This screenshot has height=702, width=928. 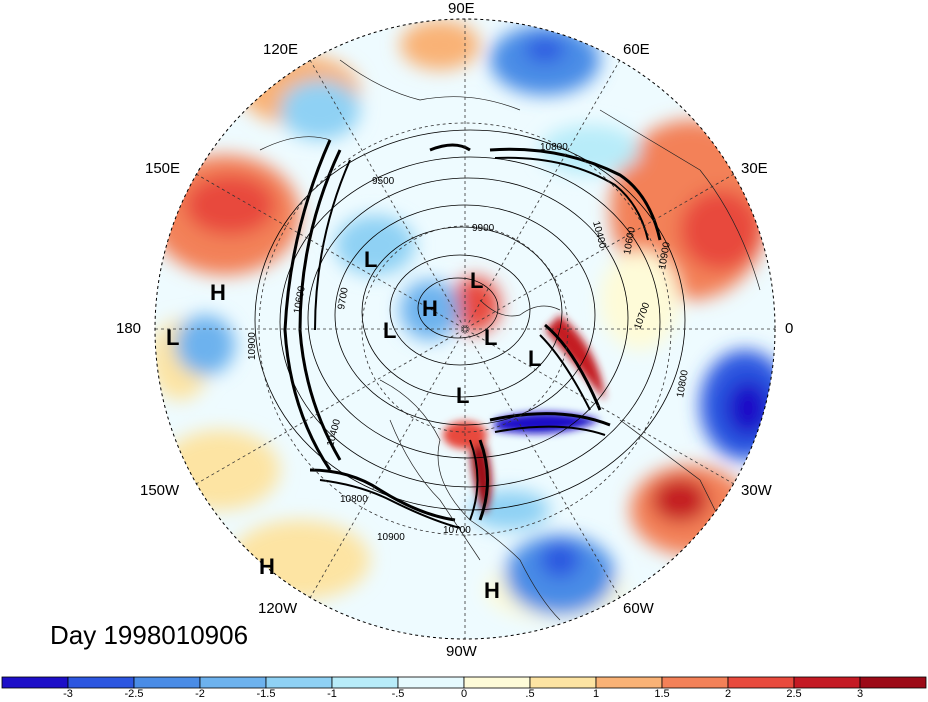 What do you see at coordinates (68, 694) in the screenshot?
I see `colorbar-tick-label: -3` at bounding box center [68, 694].